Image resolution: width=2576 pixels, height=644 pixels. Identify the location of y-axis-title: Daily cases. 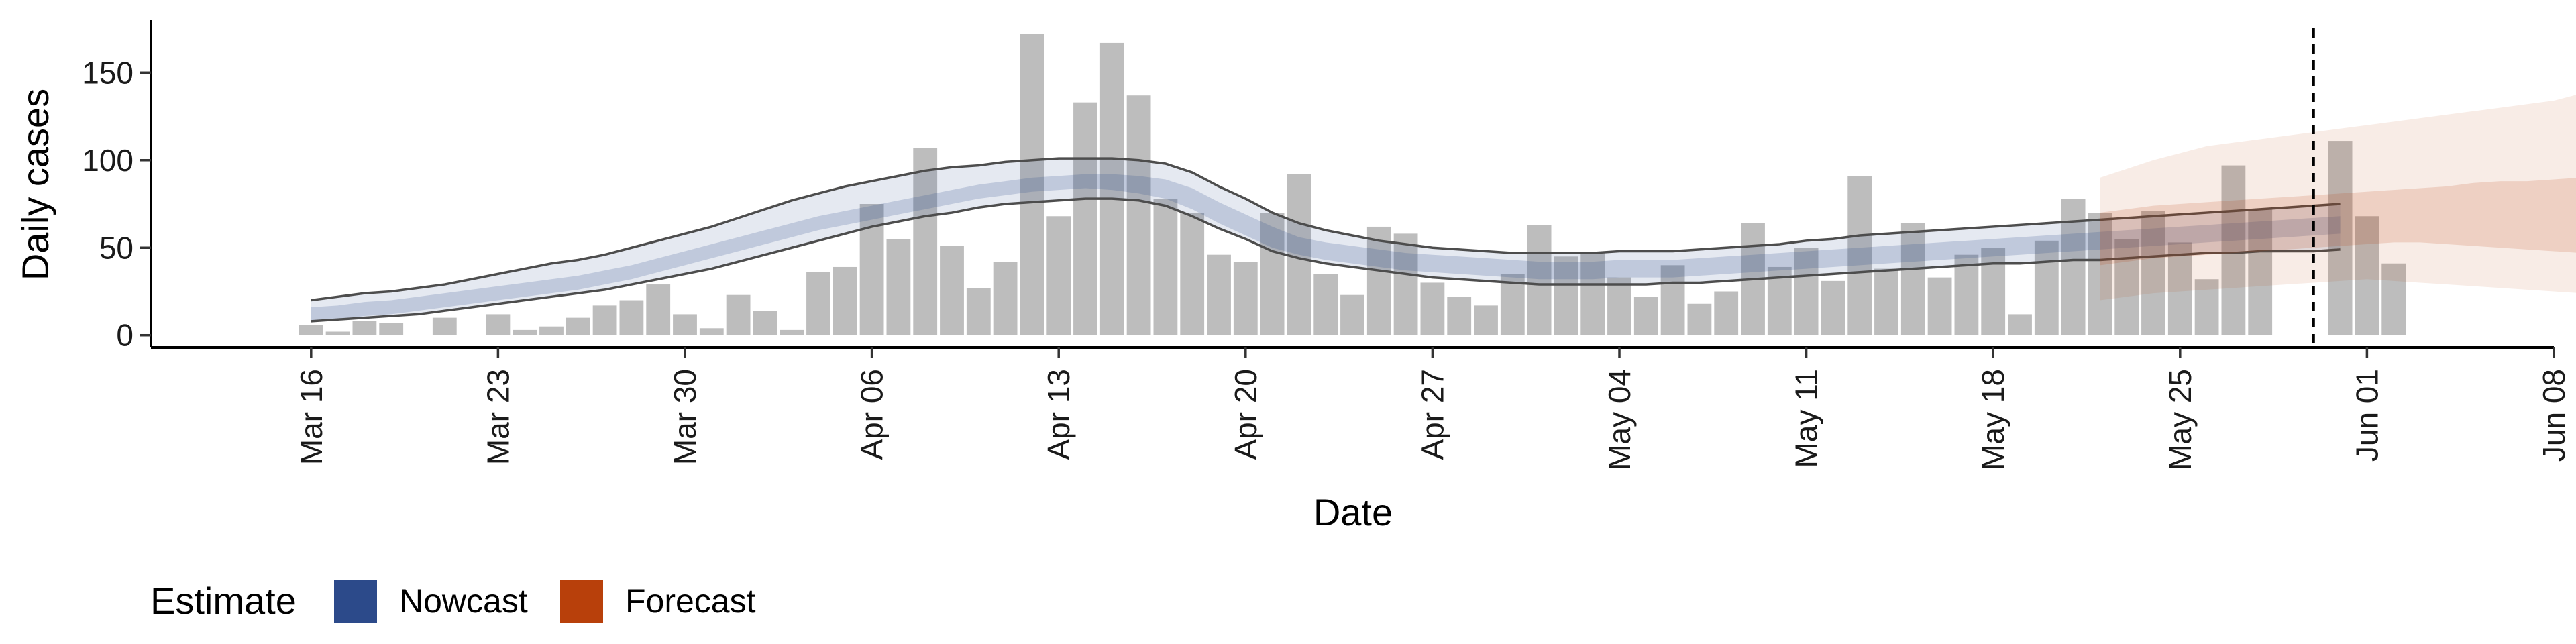
(35, 184).